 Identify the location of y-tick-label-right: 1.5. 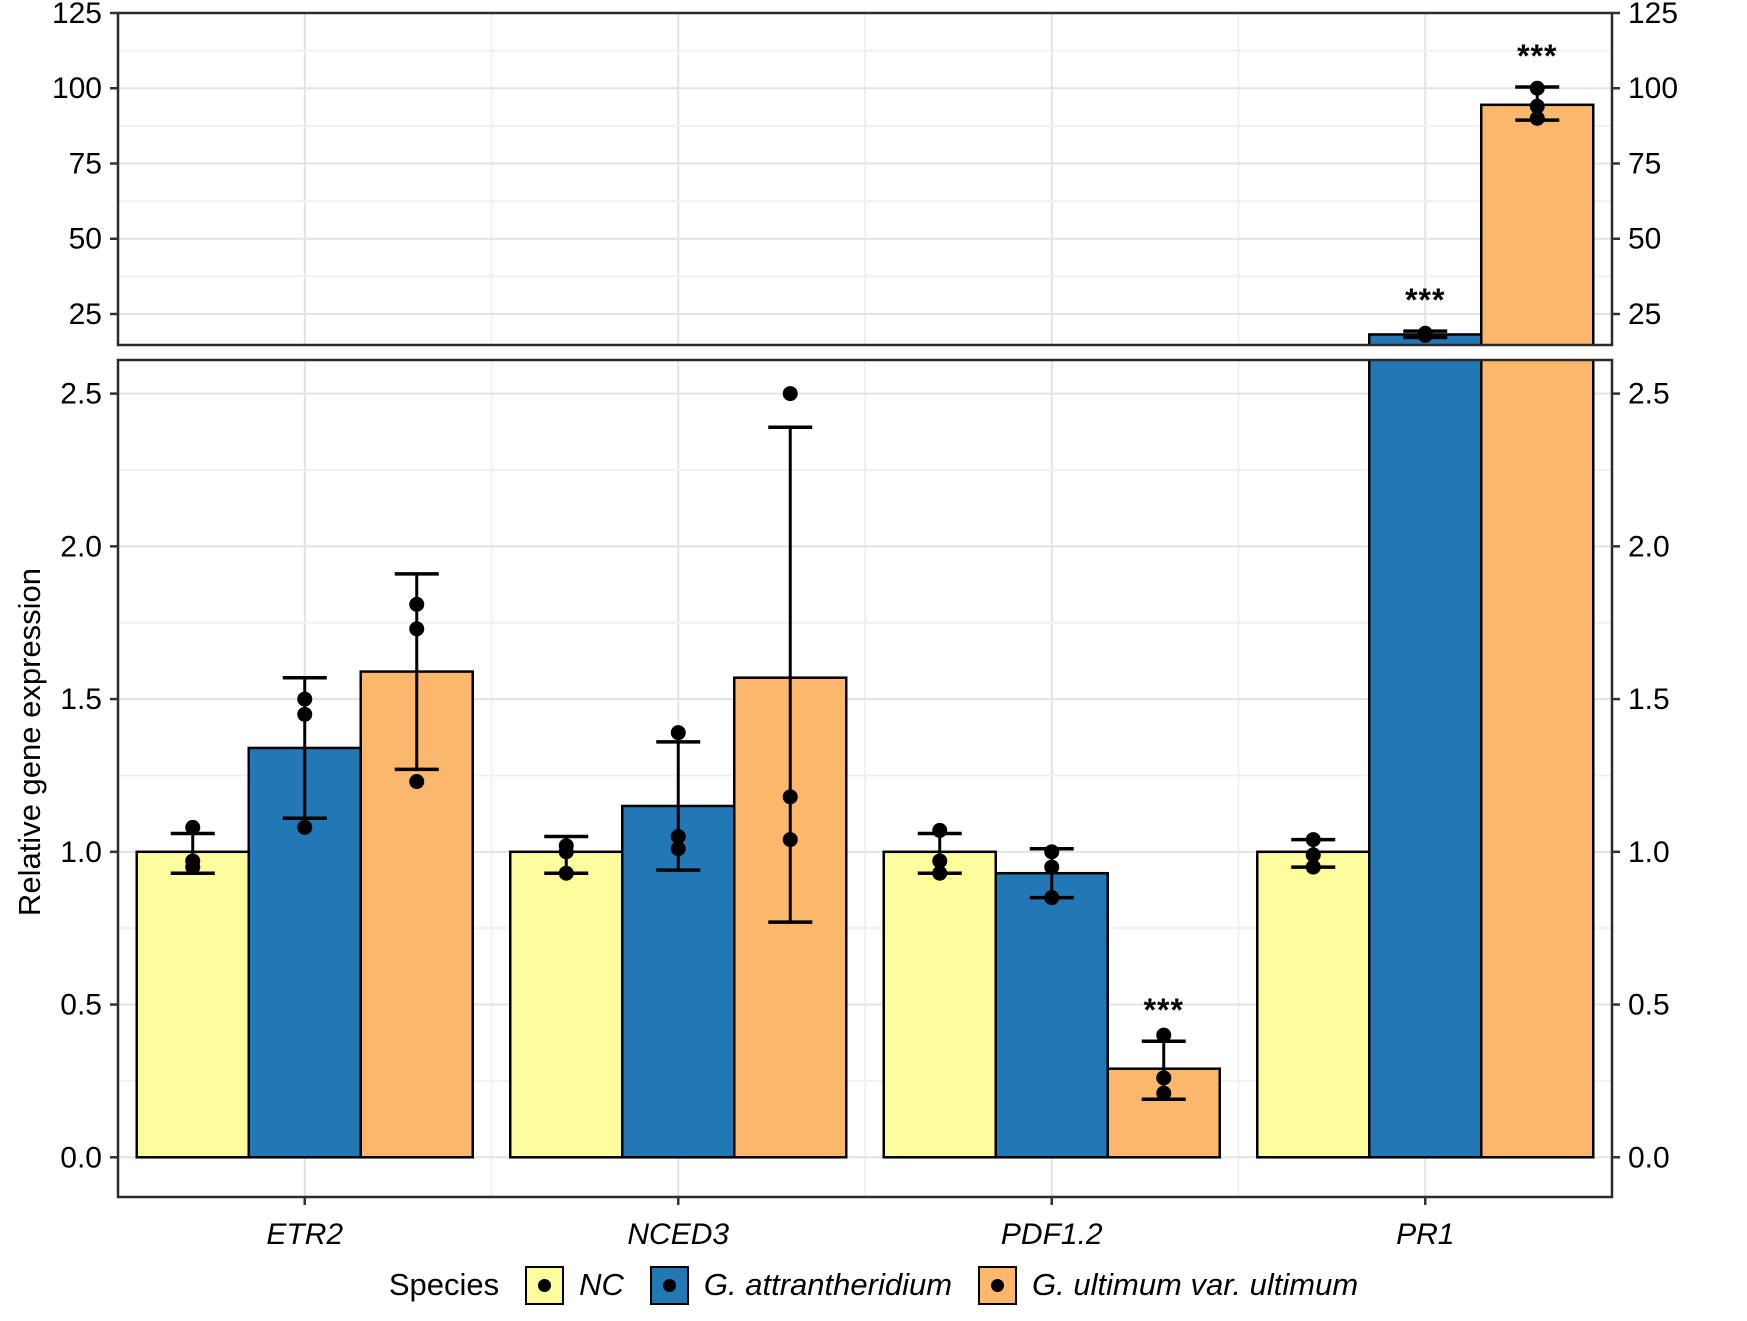
(1649, 699).